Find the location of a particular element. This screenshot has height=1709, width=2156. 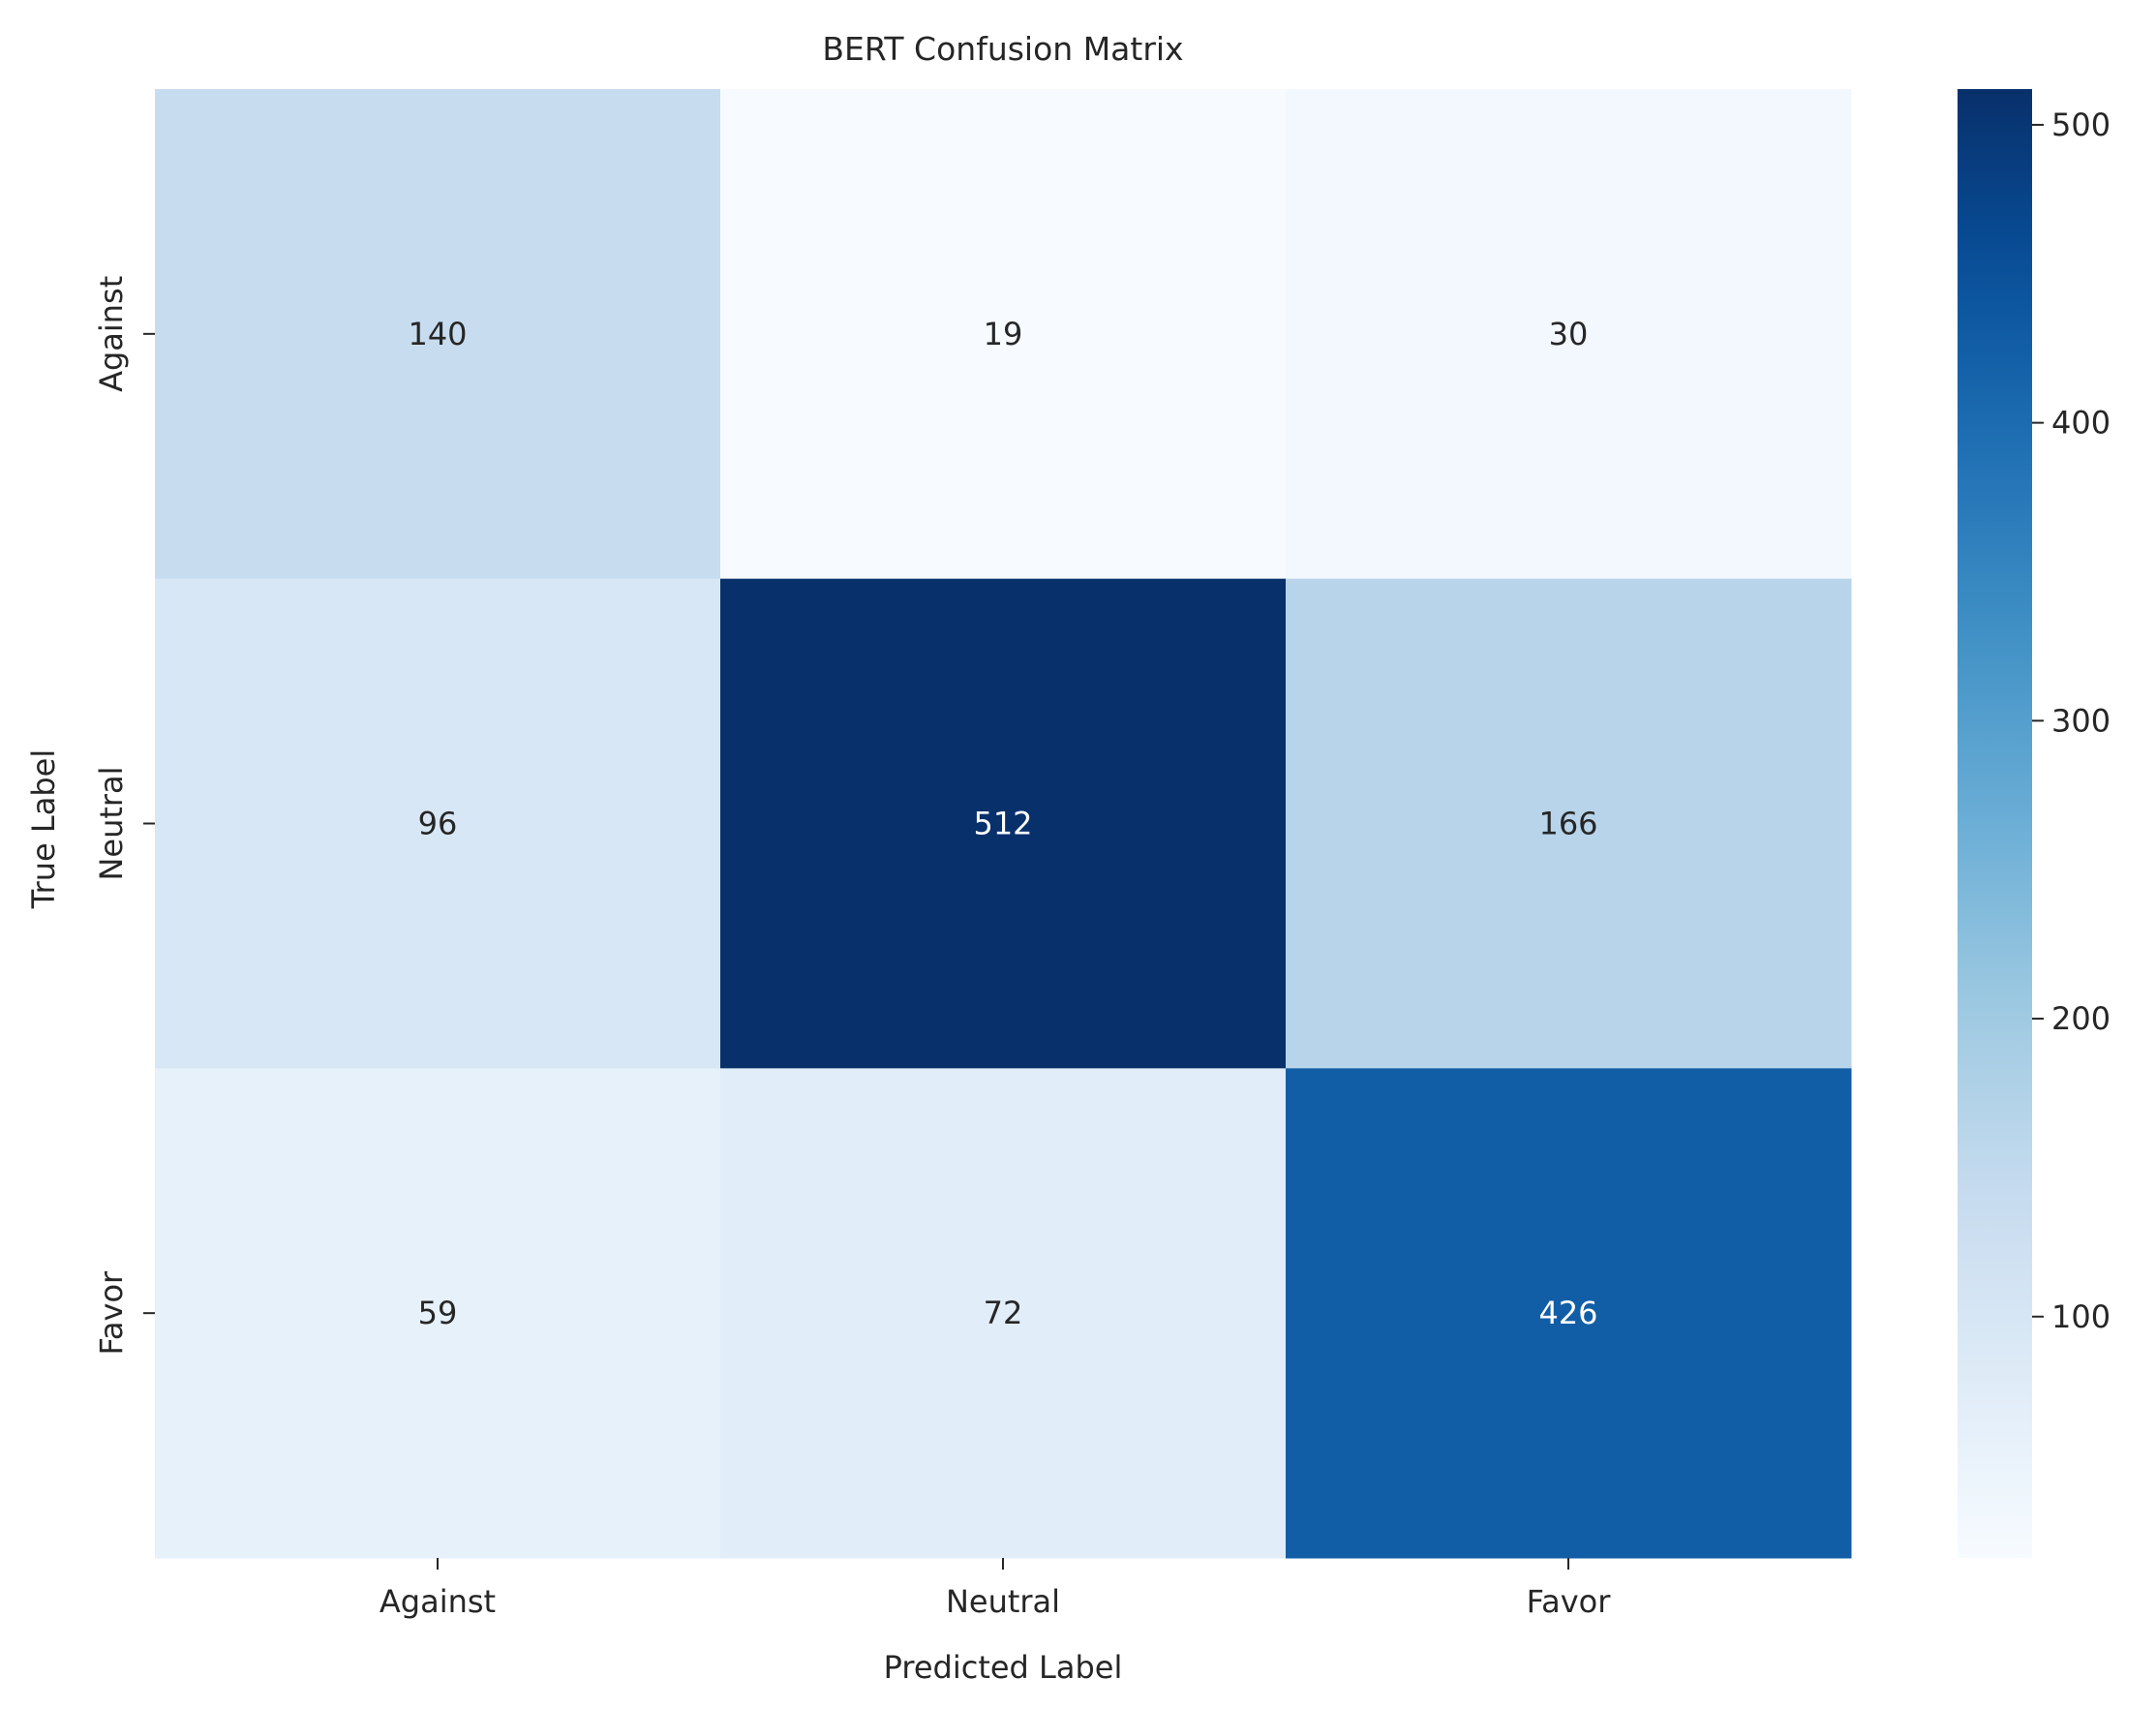

y-tick-label: Neutral is located at coordinates (112, 823).